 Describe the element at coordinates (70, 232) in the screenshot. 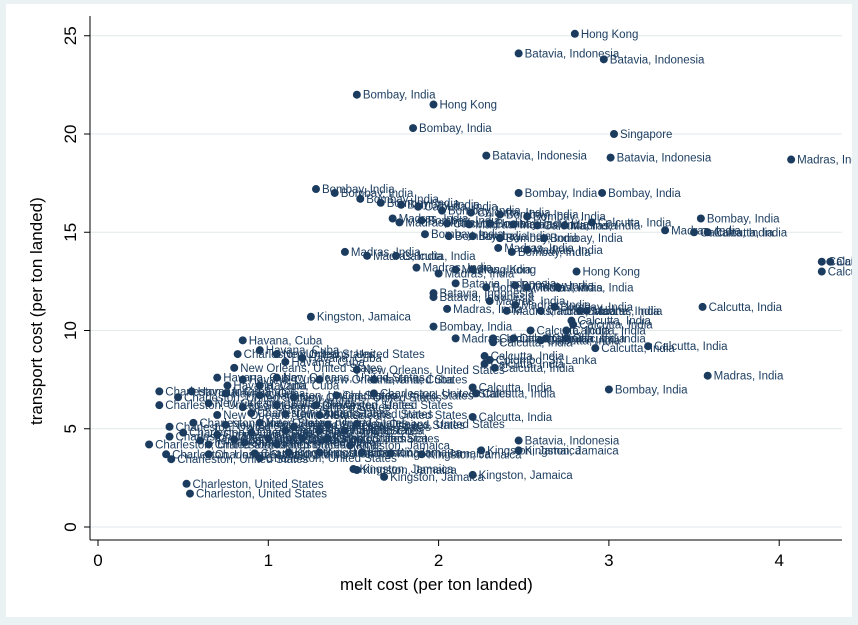

I see `y-tick-label: 15` at that location.